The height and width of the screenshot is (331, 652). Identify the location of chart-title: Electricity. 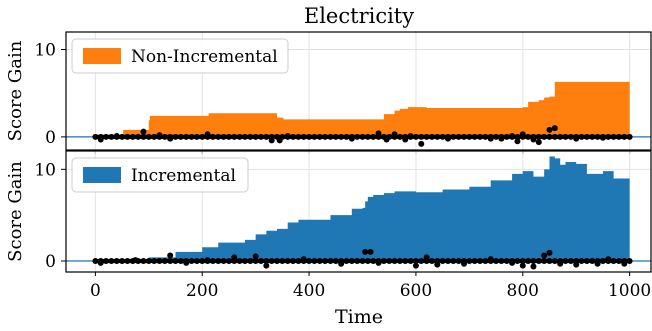
(359, 16).